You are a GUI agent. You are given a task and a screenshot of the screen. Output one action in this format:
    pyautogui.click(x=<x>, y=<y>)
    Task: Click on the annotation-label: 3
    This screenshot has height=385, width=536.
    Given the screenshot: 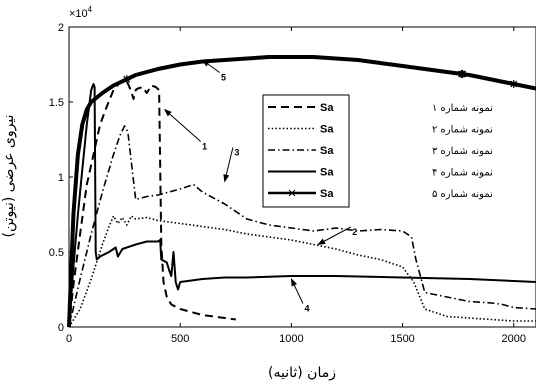 What is the action you would take?
    pyautogui.click(x=236, y=153)
    